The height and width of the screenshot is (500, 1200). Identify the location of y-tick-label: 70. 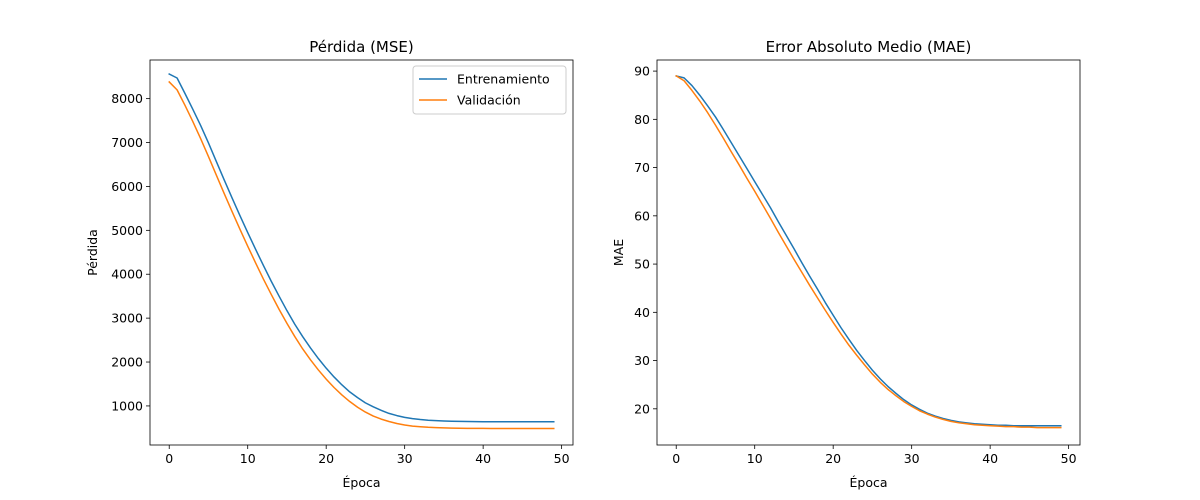
(642, 167).